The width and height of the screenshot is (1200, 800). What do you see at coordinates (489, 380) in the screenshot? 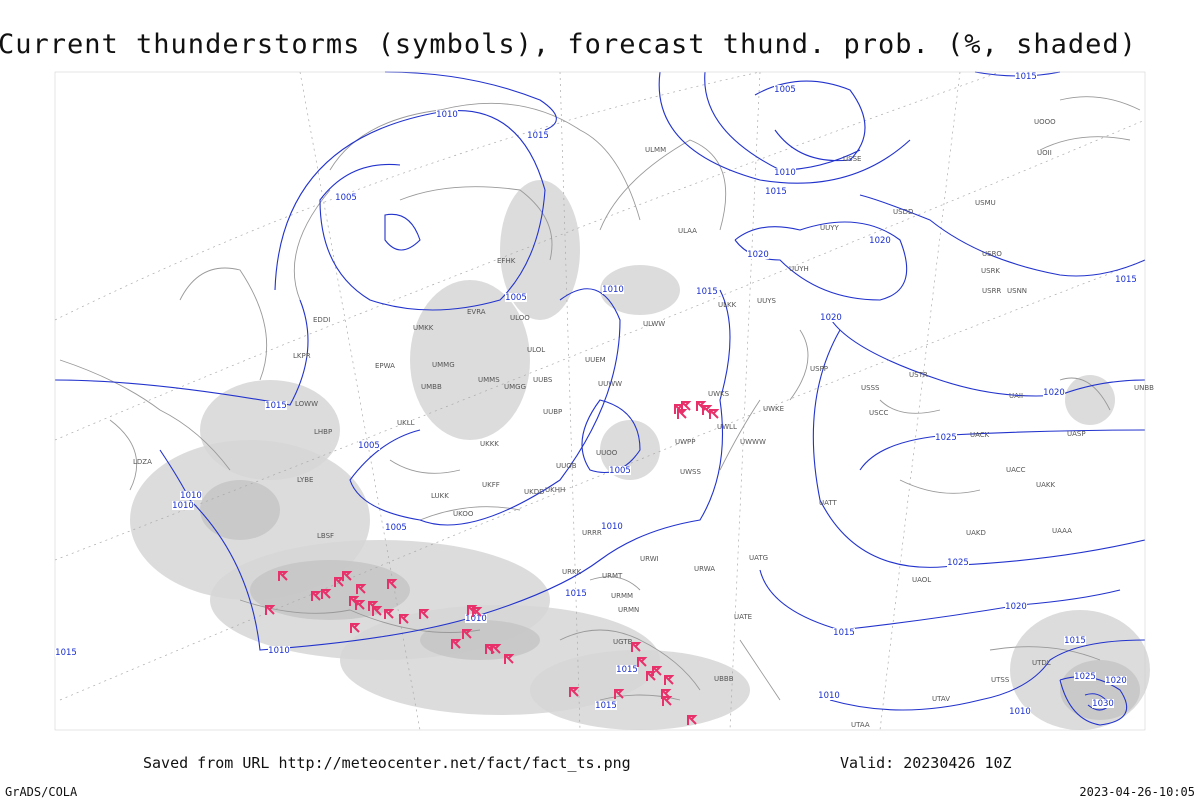
I see `station-label: UMMS` at bounding box center [489, 380].